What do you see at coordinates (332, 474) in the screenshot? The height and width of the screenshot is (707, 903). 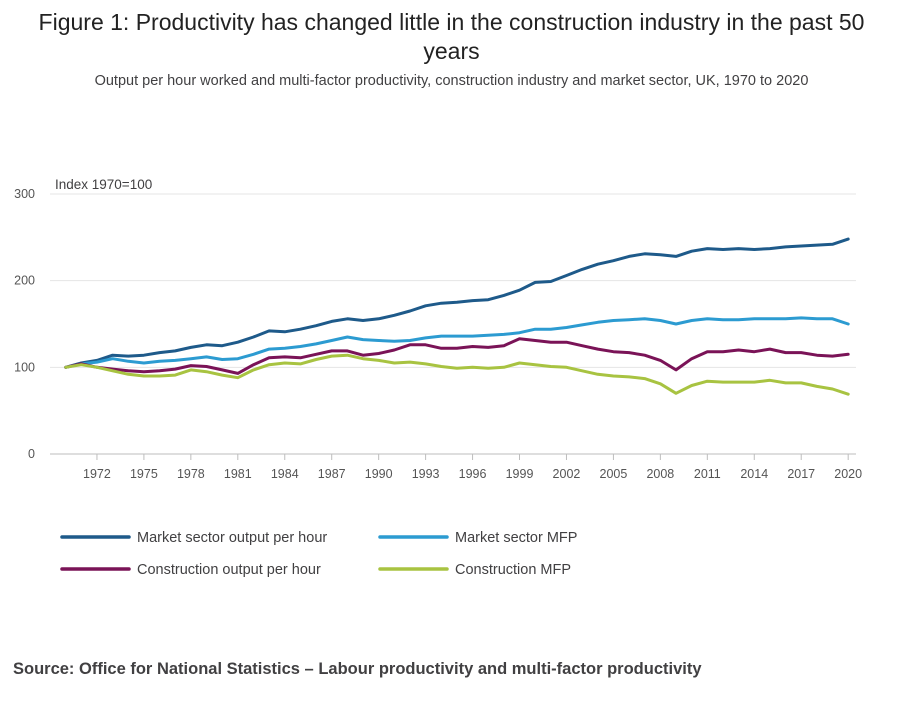 I see `x-tick-label: 1987` at bounding box center [332, 474].